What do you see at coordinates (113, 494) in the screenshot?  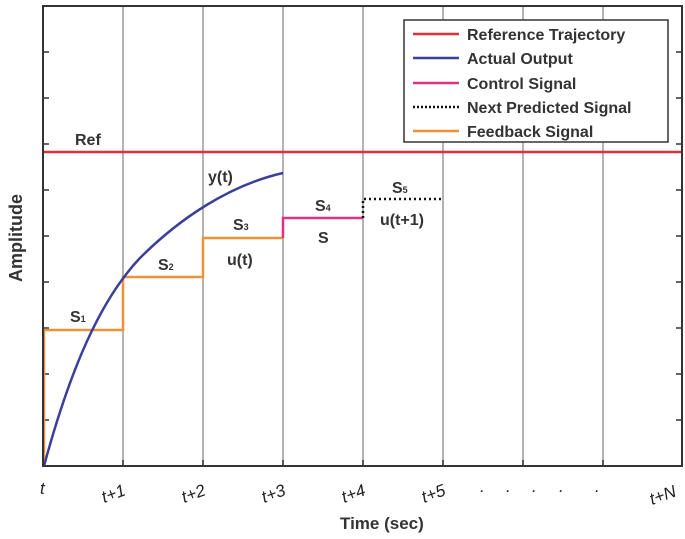 I see `tick-t1: t+1` at bounding box center [113, 494].